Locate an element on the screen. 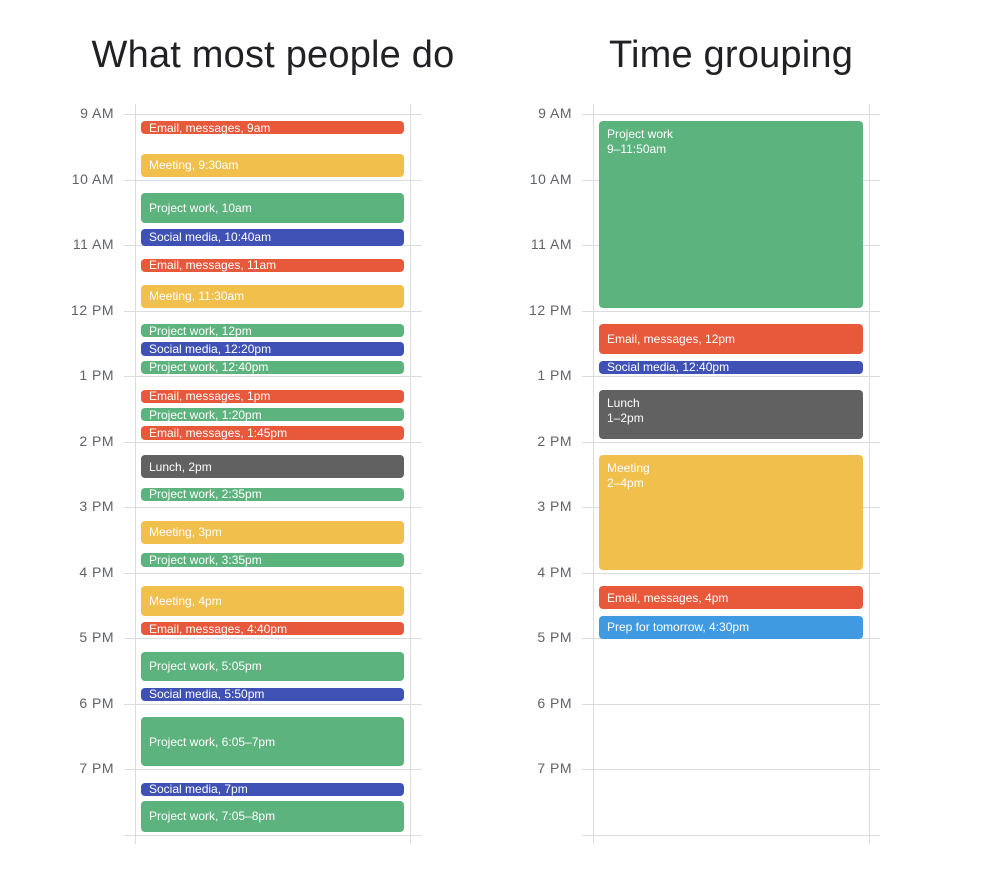 This screenshot has width=1000, height=872. calendar-event-email: Email, messages, 11am is located at coordinates (272, 265).